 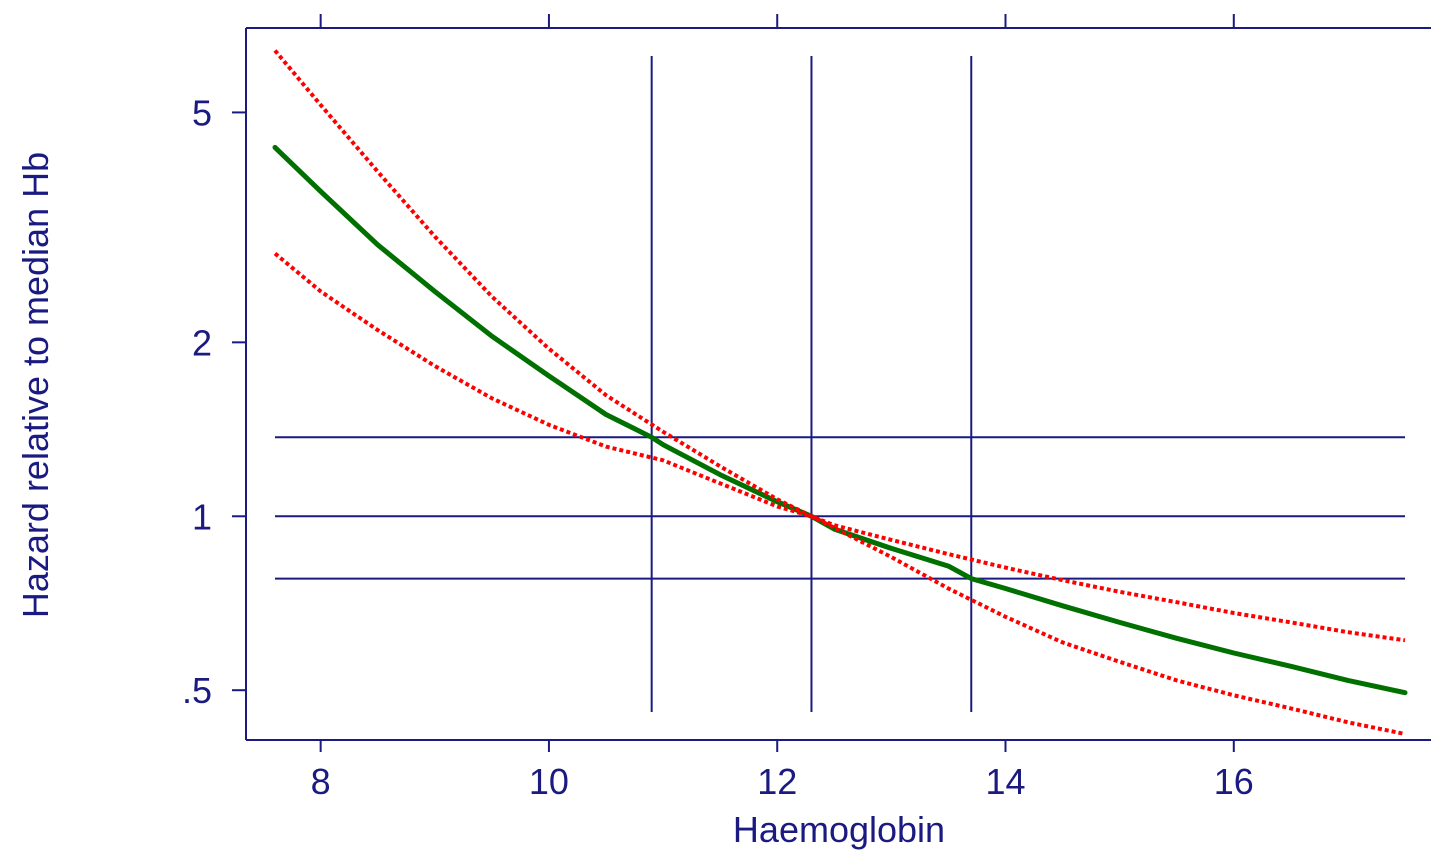 I want to click on y-tick-label: 1, so click(x=202, y=516).